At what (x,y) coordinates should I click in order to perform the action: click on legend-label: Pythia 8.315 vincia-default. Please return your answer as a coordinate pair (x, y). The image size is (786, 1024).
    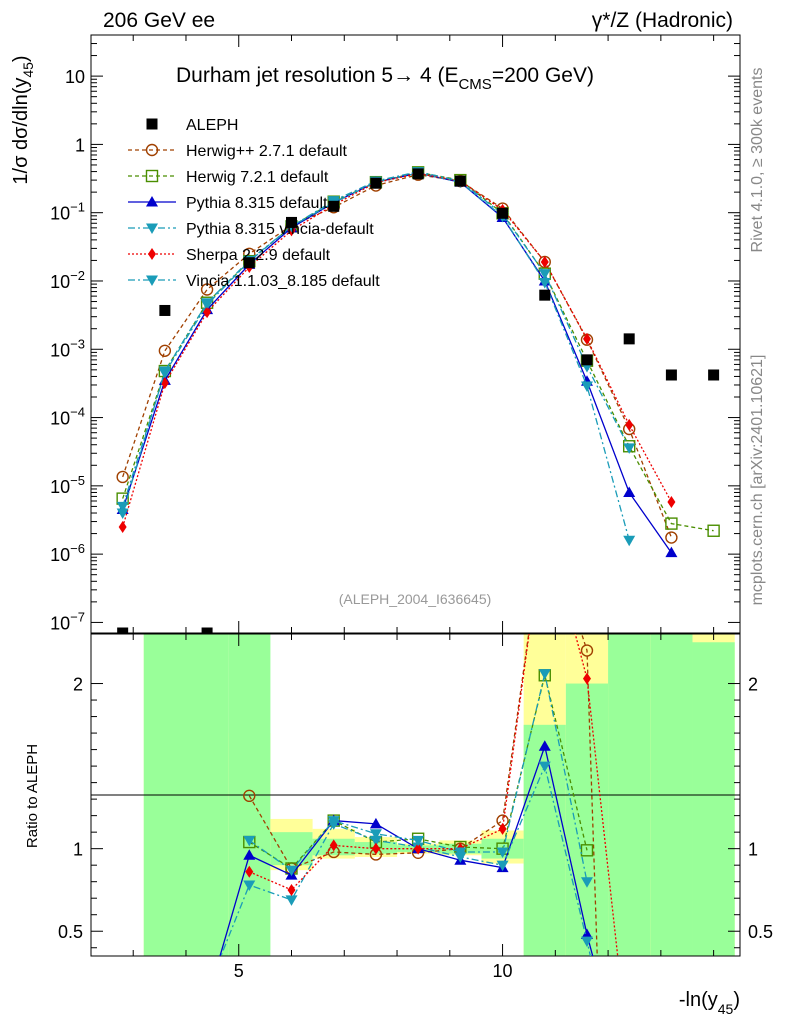
    Looking at the image, I should click on (280, 229).